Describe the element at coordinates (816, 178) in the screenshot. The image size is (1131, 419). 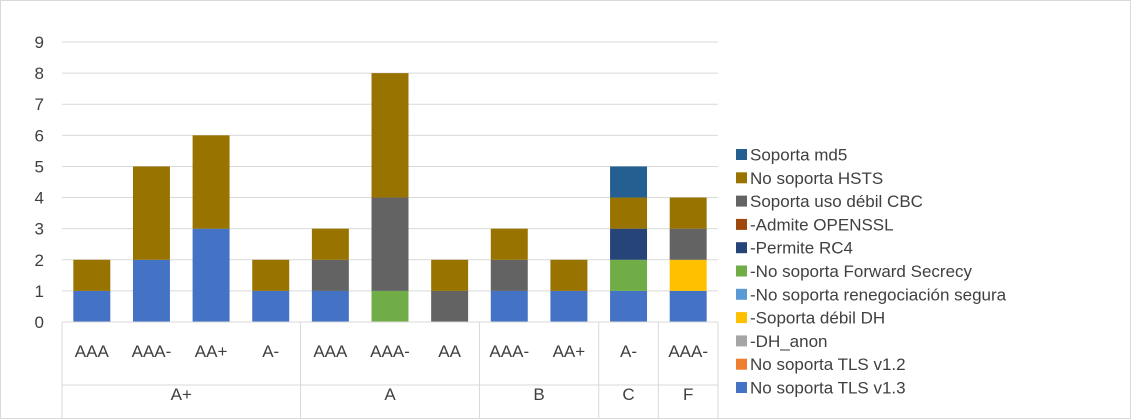
I see `legend-label: No soporta HSTS` at that location.